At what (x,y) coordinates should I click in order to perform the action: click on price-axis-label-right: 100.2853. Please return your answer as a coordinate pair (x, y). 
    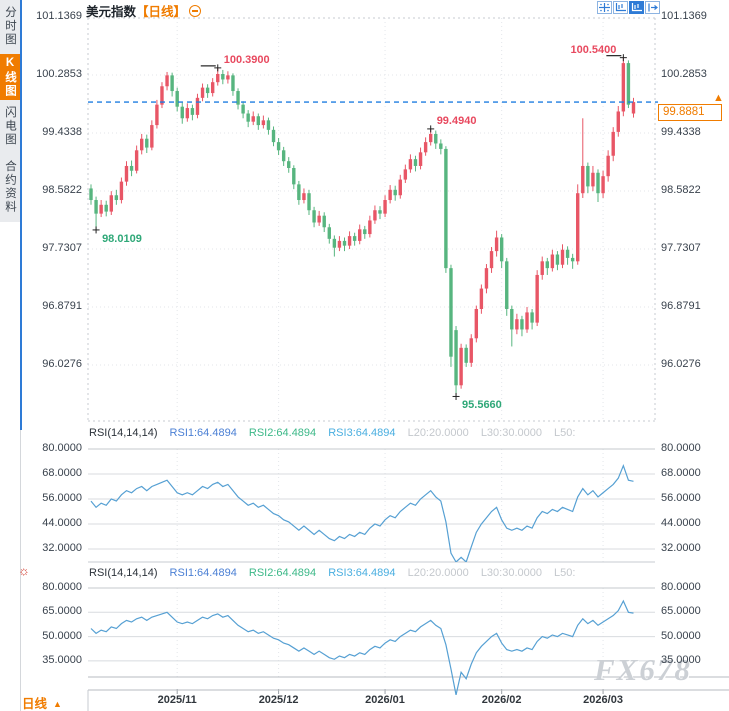
    Looking at the image, I should click on (684, 74).